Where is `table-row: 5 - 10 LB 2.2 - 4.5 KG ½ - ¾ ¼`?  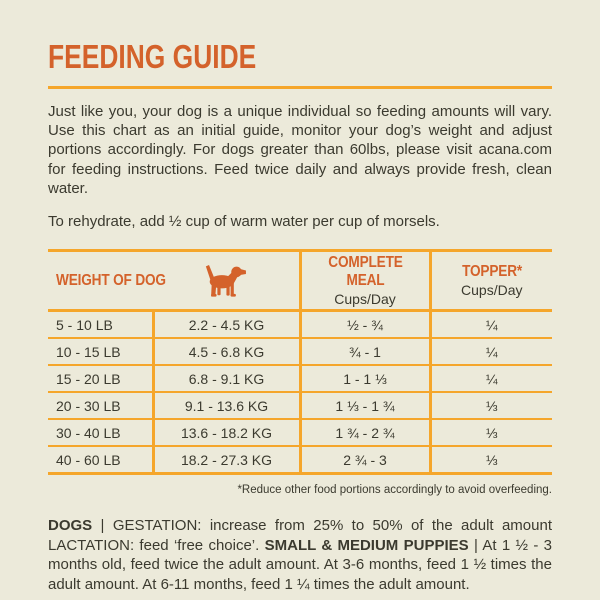
table-row: 5 - 10 LB 2.2 - 4.5 KG ½ - ¾ ¼ is located at coordinates (300, 324).